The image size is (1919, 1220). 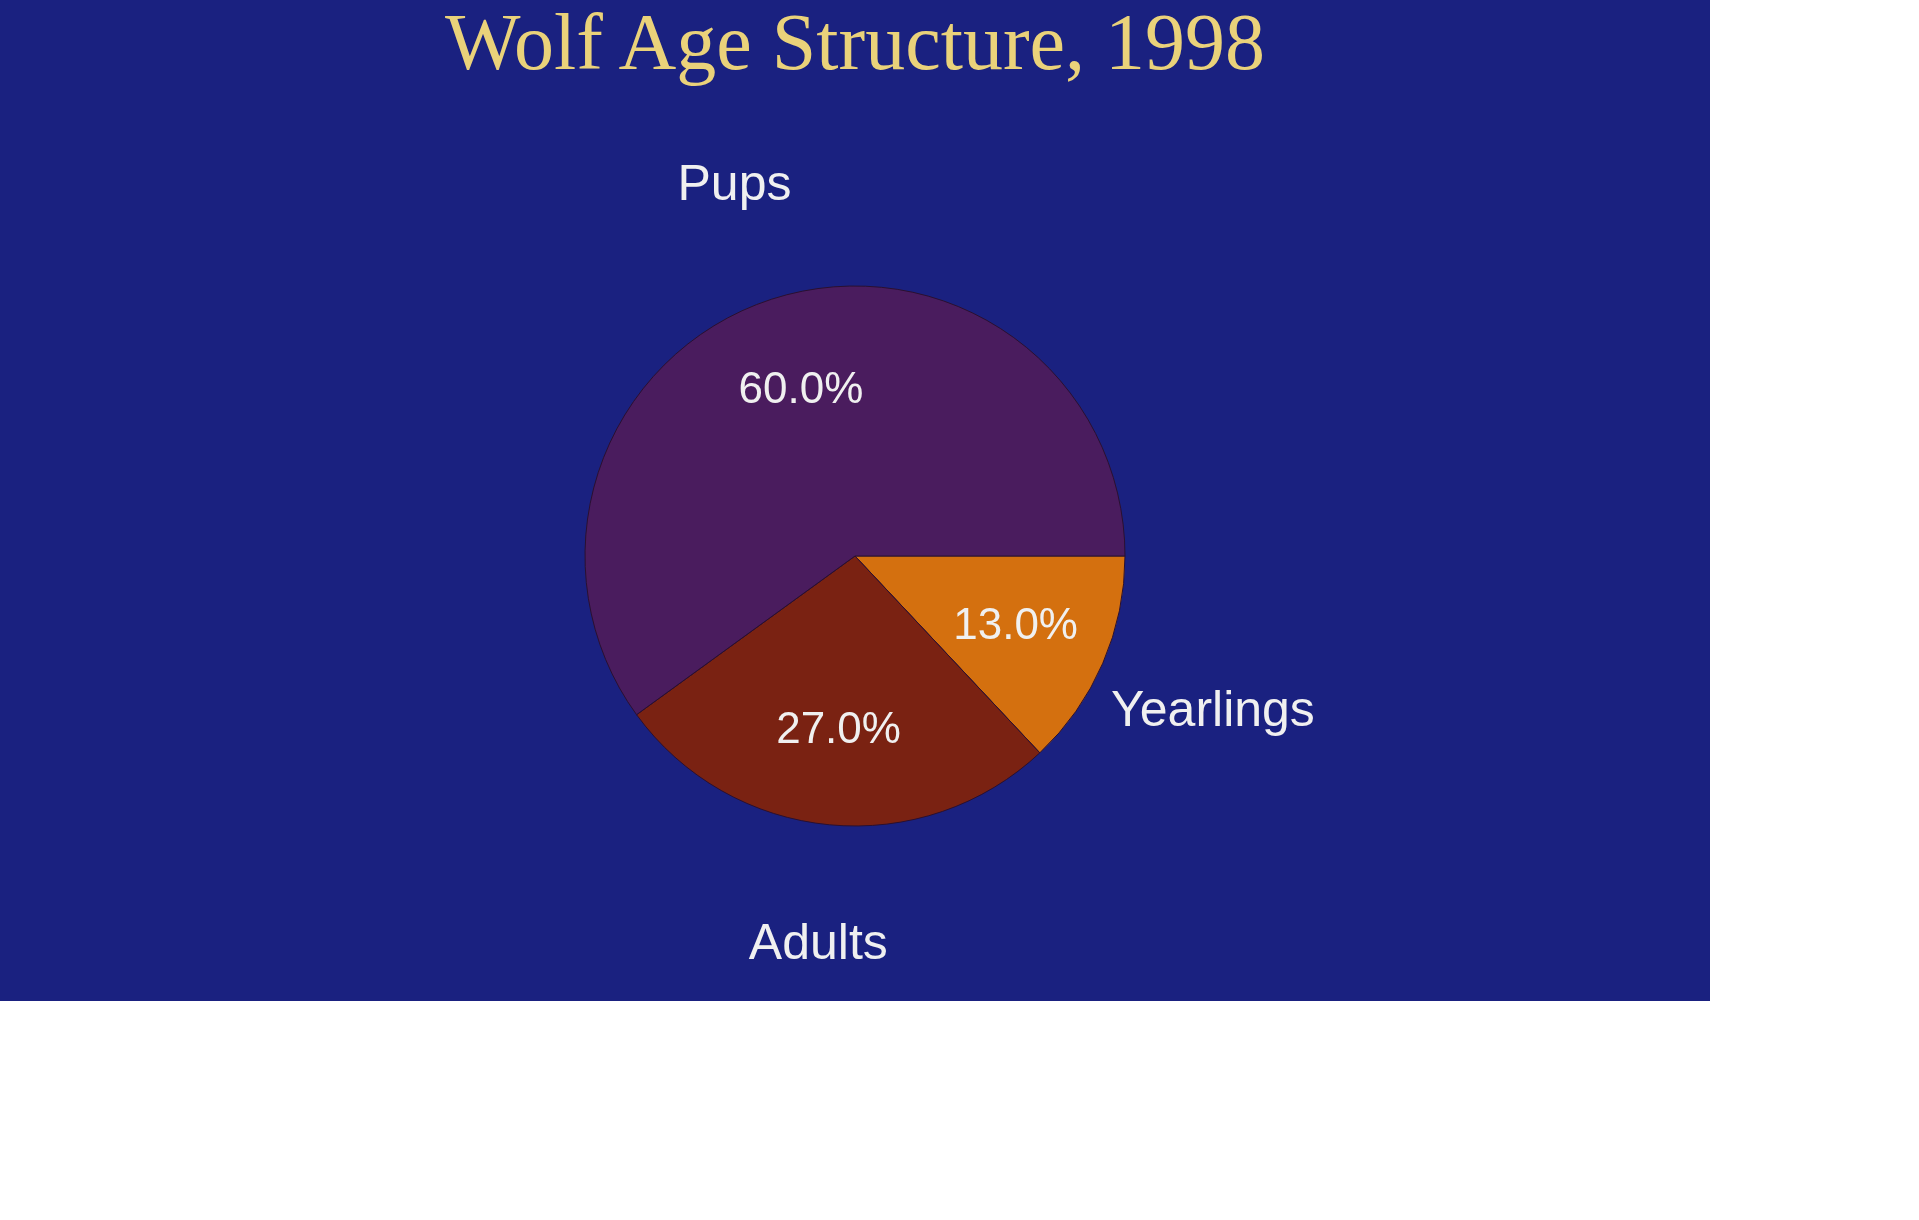 I want to click on slice-label: Pups, so click(x=734, y=183).